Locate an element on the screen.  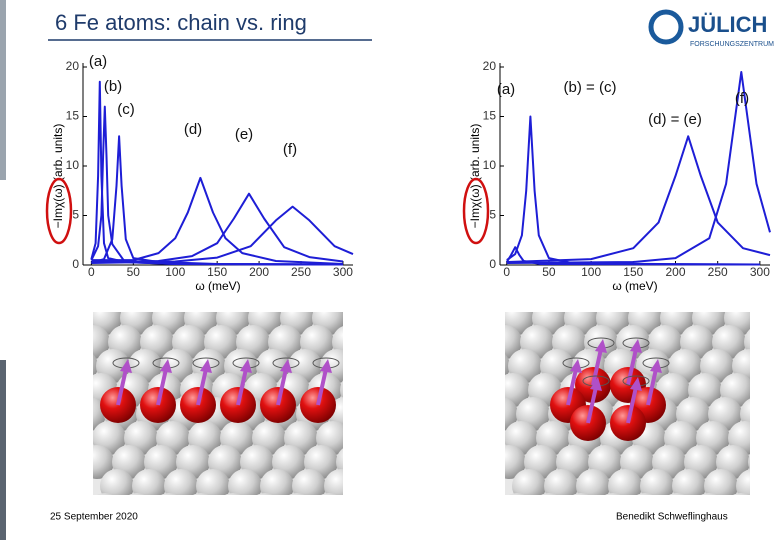
x-tick-label: 300 is located at coordinates (760, 272).